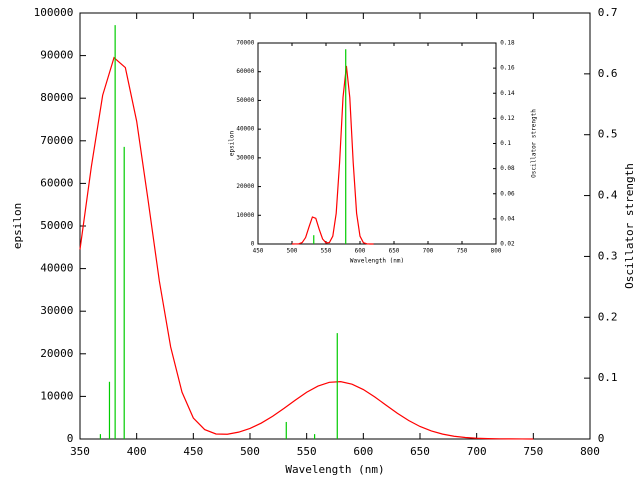  I want to click on y2-tick-label: 0, so click(601, 438).